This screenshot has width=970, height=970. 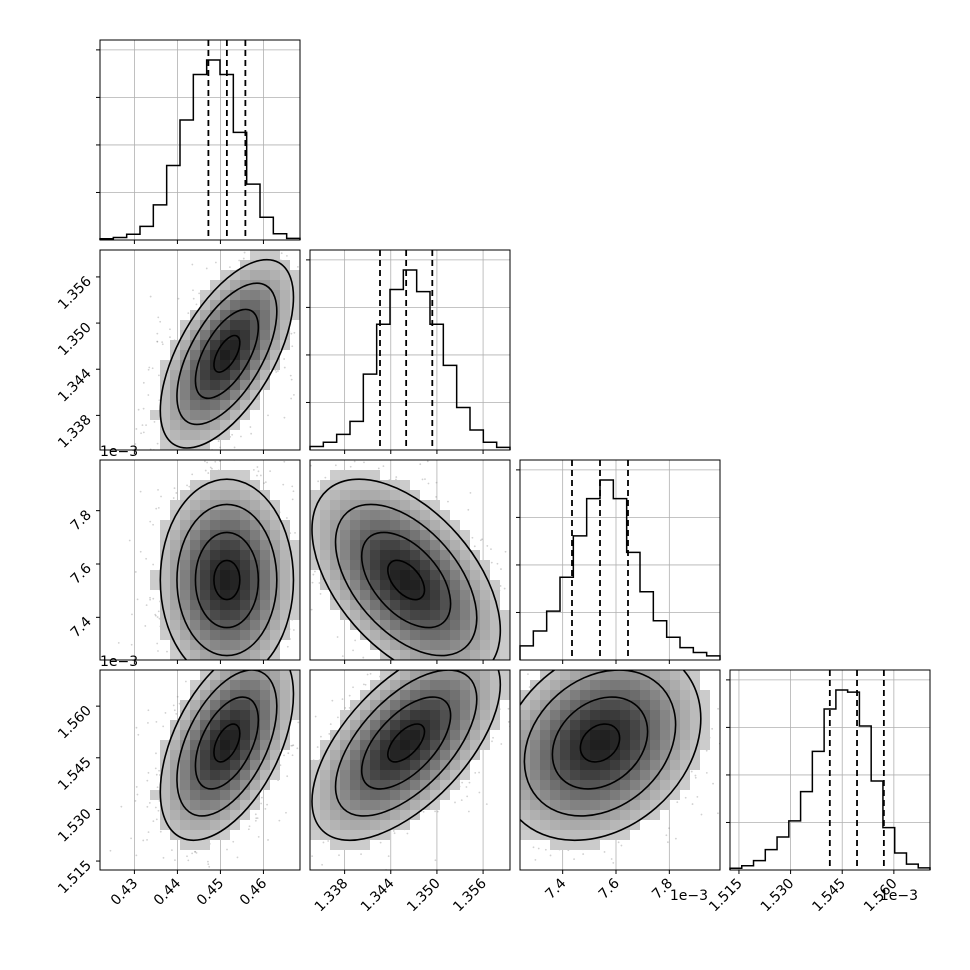 What do you see at coordinates (227, 743) in the screenshot?
I see `contour-line` at bounding box center [227, 743].